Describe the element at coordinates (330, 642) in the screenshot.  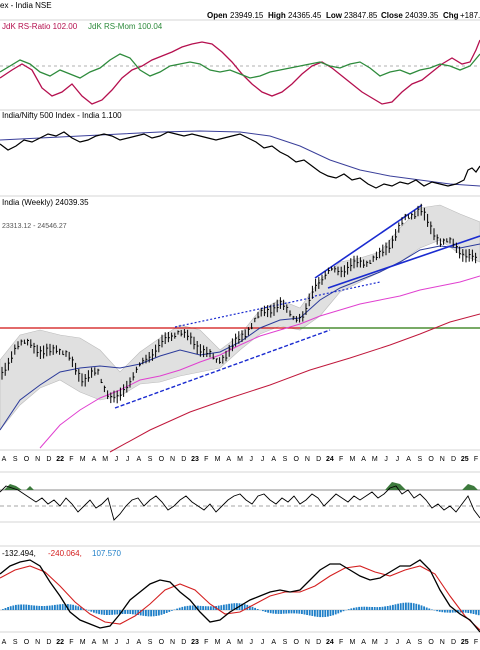
I see `x-axis-bottom-tick: 24` at that location.